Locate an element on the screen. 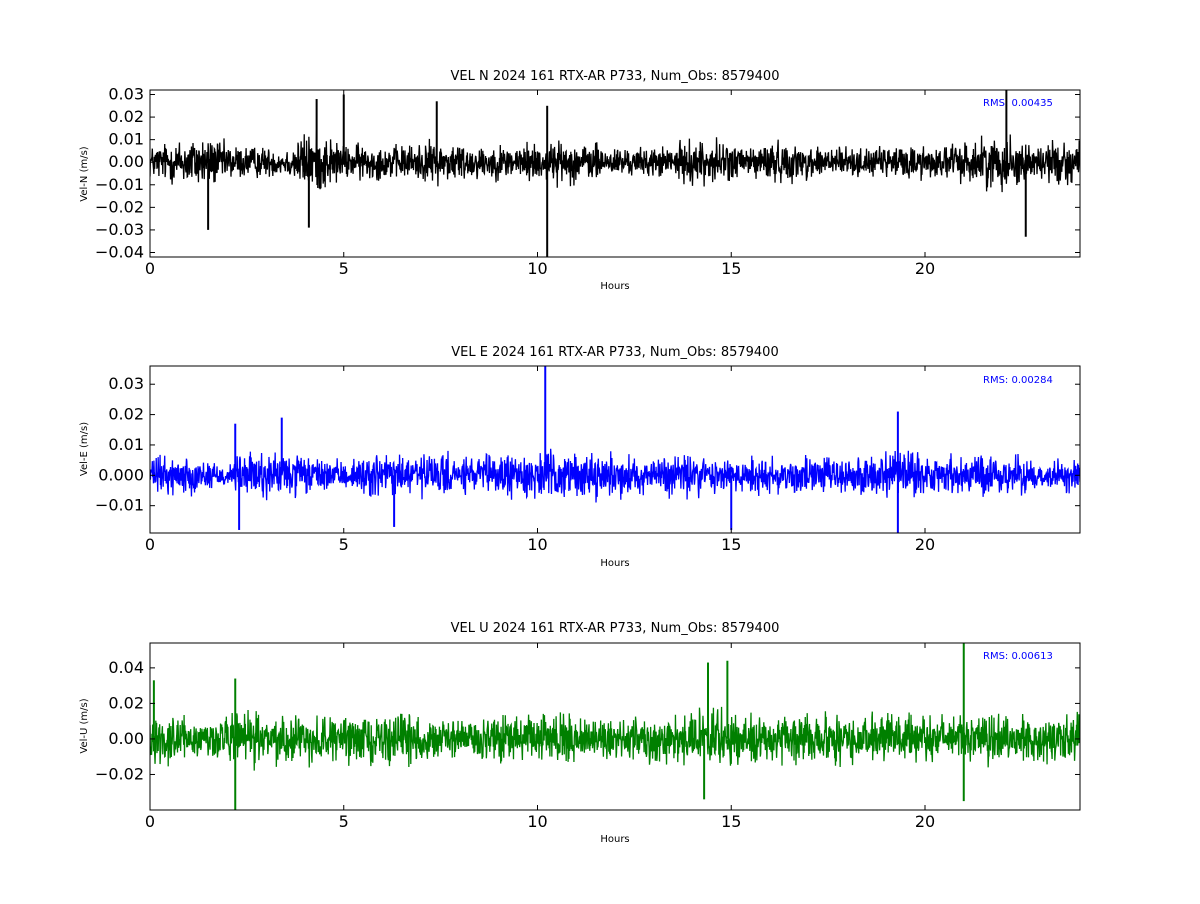 The height and width of the screenshot is (904, 1200). rms-annotation: RMS: 0.00613 is located at coordinates (1018, 656).